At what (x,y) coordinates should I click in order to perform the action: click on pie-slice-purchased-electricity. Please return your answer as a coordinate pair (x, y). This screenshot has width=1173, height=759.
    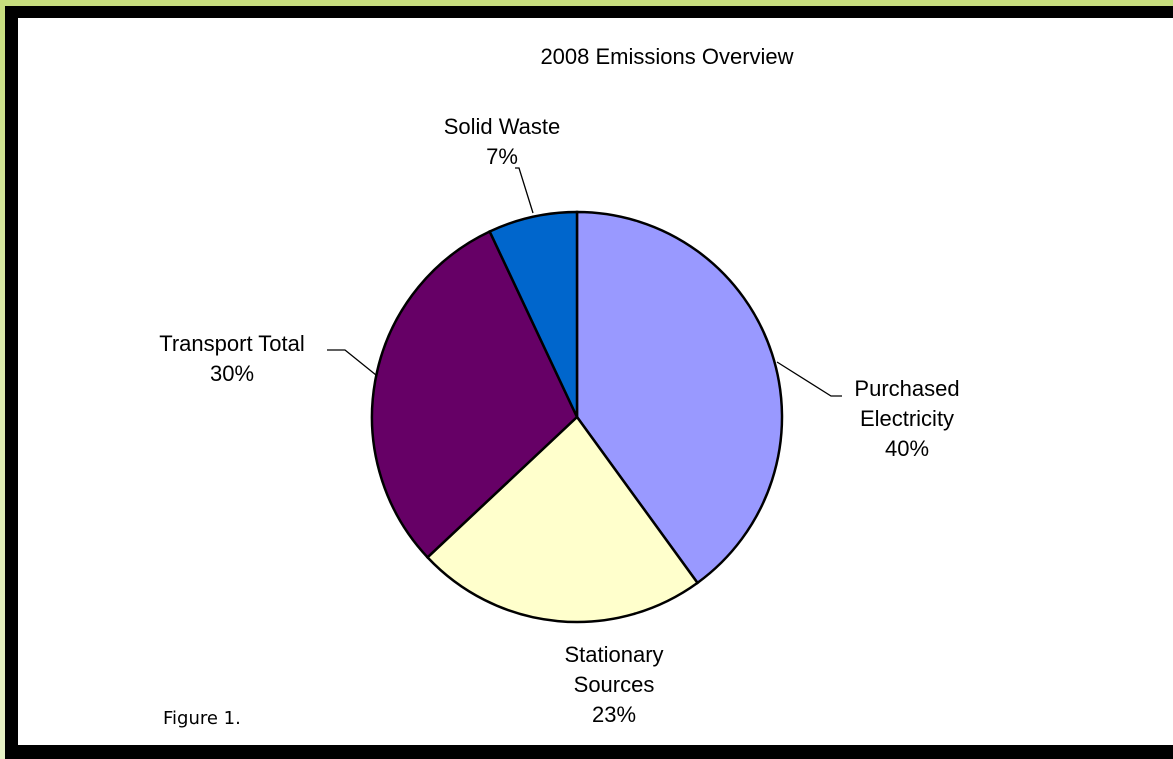
    Looking at the image, I should click on (679, 397).